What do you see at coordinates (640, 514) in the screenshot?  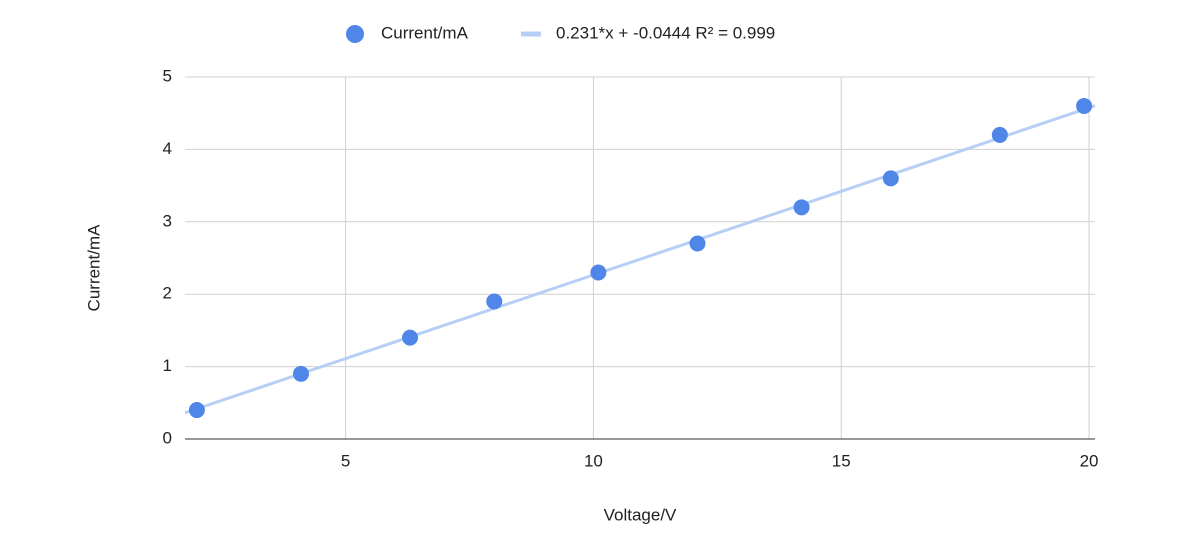 I see `x-axis-label: Voltage/V` at bounding box center [640, 514].